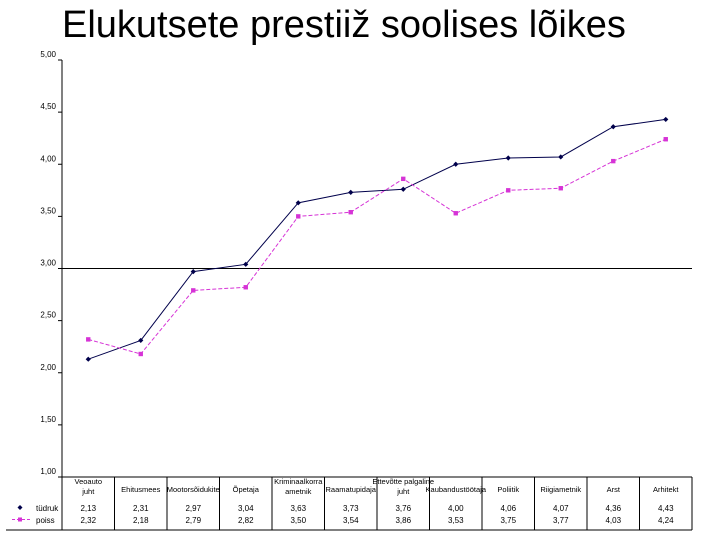  I want to click on data-table-value: 4,06, so click(508, 508).